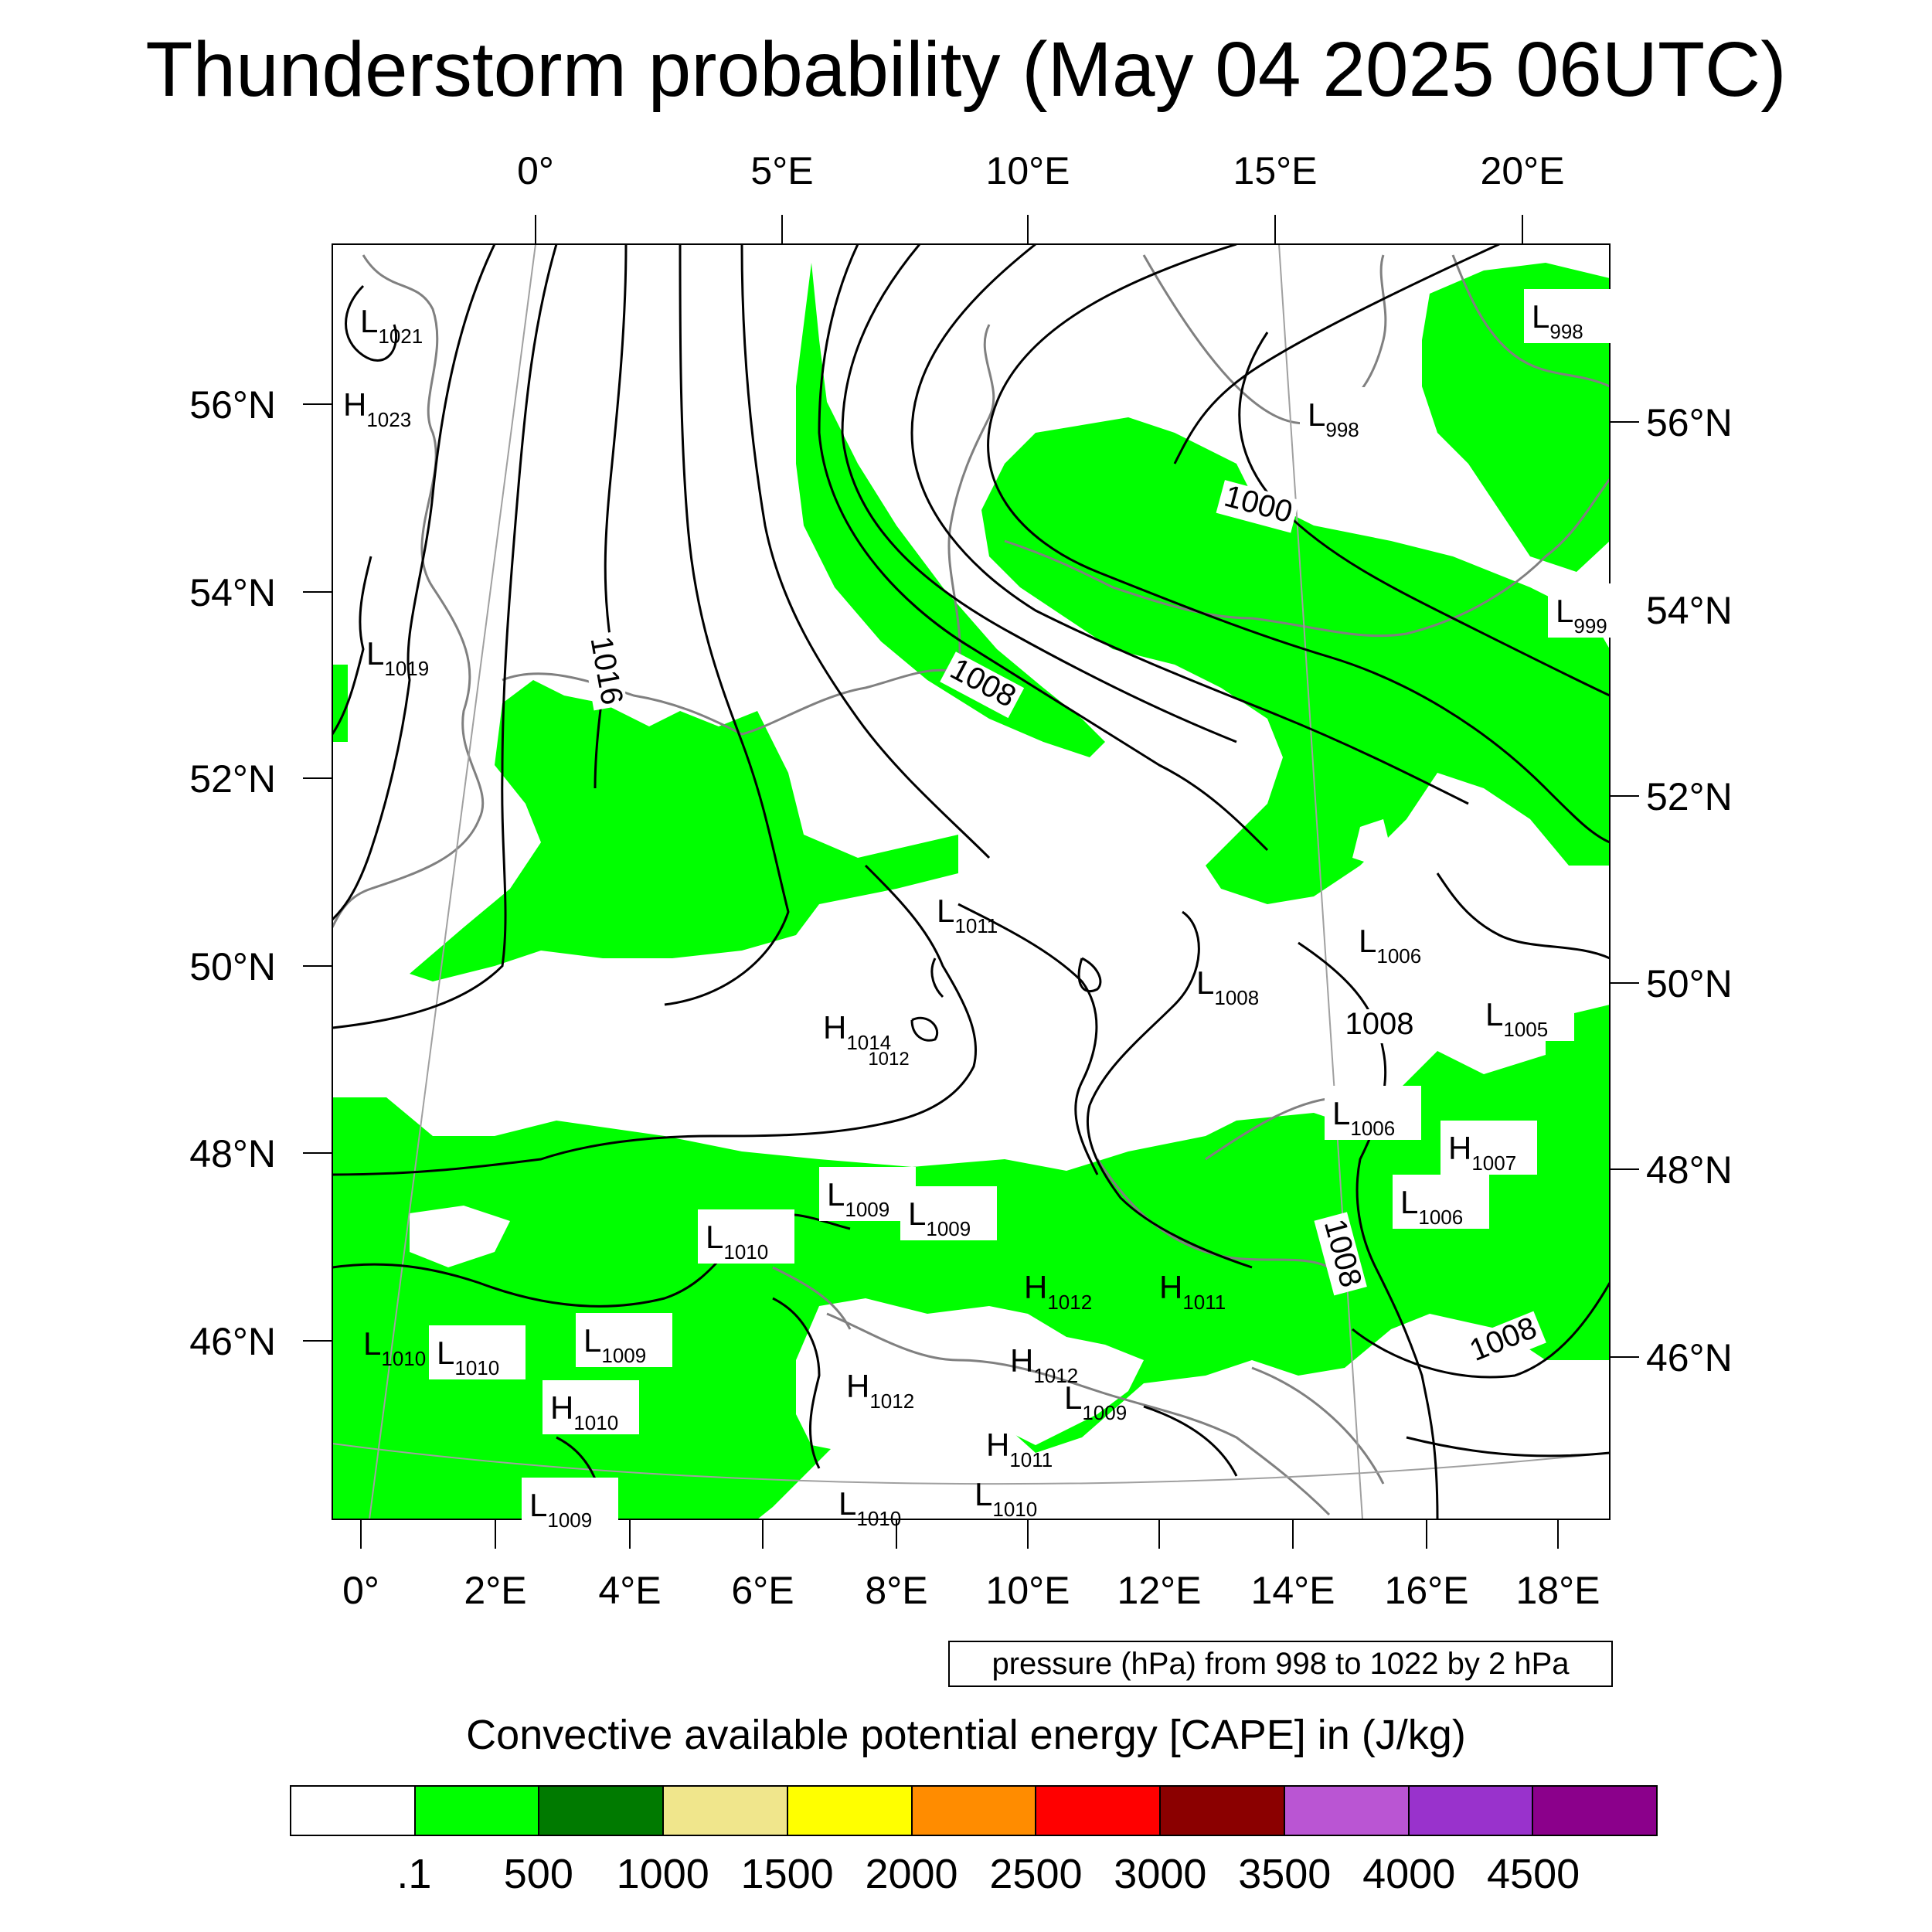  Describe the element at coordinates (1293, 1590) in the screenshot. I see `bottom-lon-label: 14°E` at that location.